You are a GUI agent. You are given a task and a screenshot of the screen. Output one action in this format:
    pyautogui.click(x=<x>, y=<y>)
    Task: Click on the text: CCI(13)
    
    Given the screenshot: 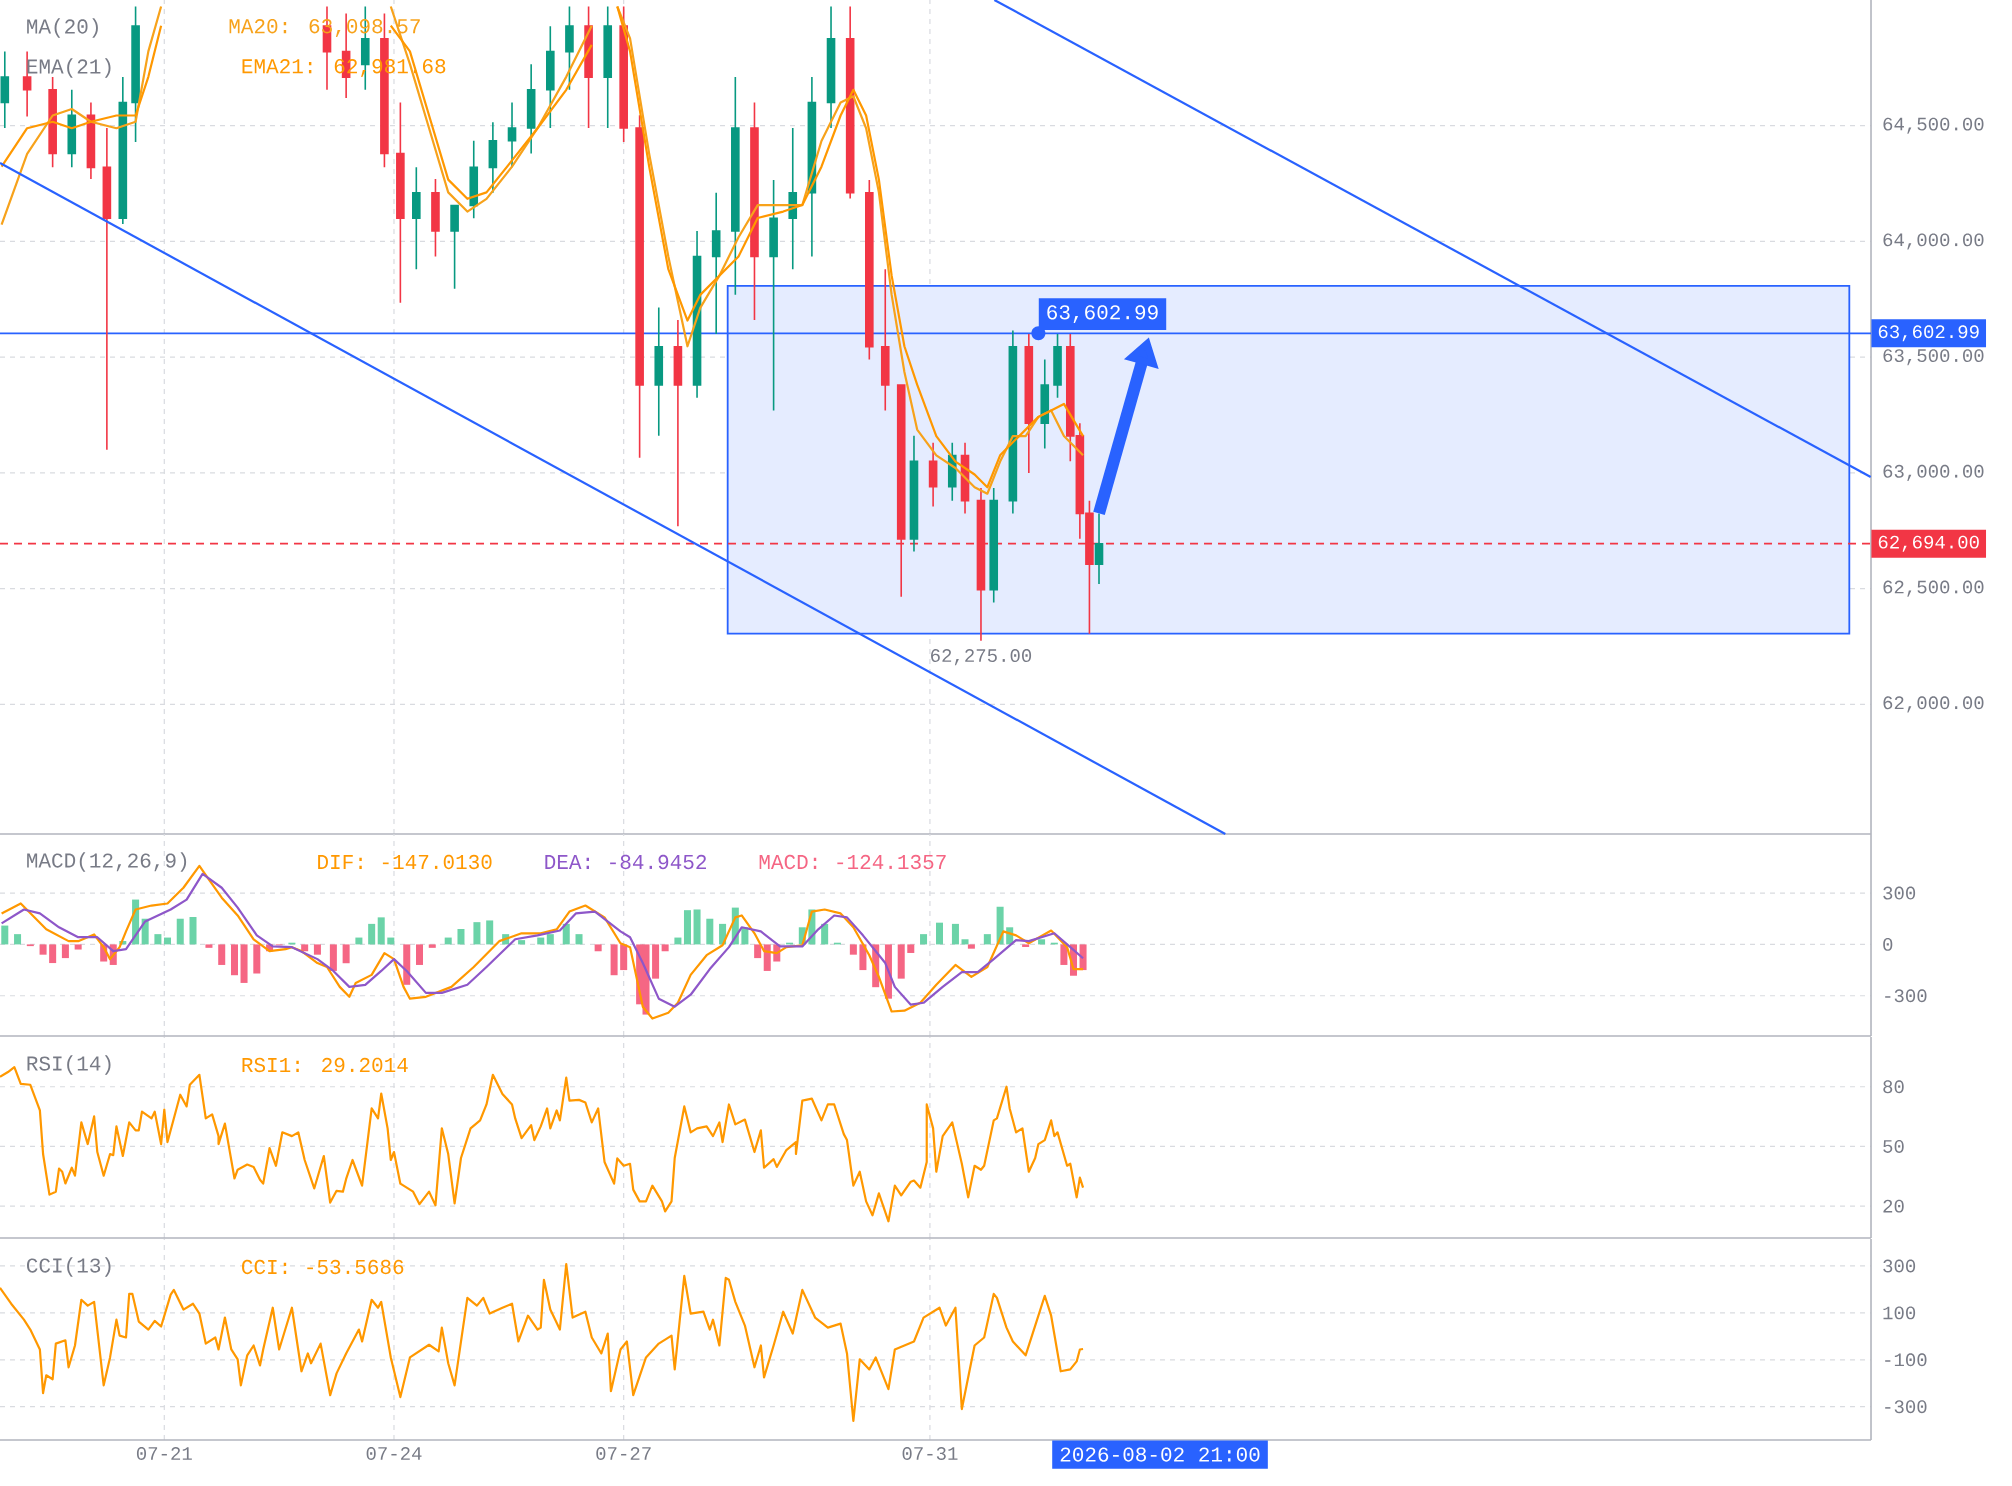 What is the action you would take?
    pyautogui.click(x=69, y=1267)
    